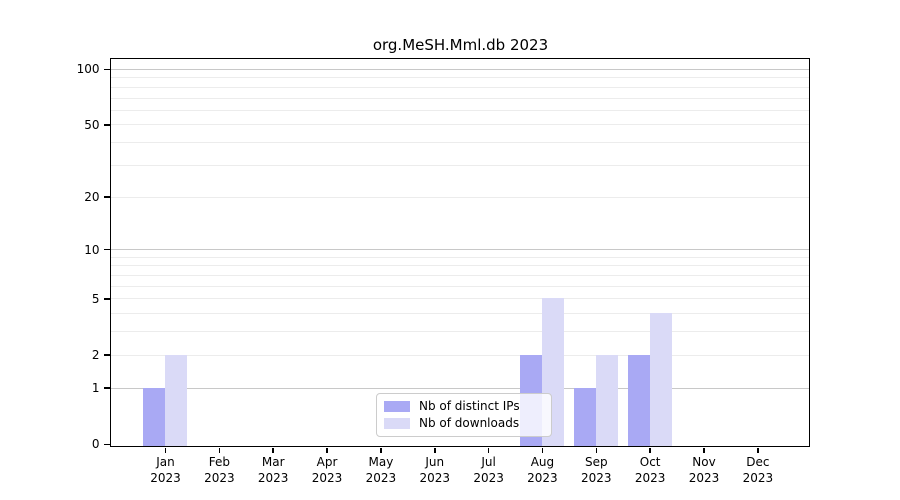 The image size is (900, 500). I want to click on x-tick-month: Jul, so click(488, 462).